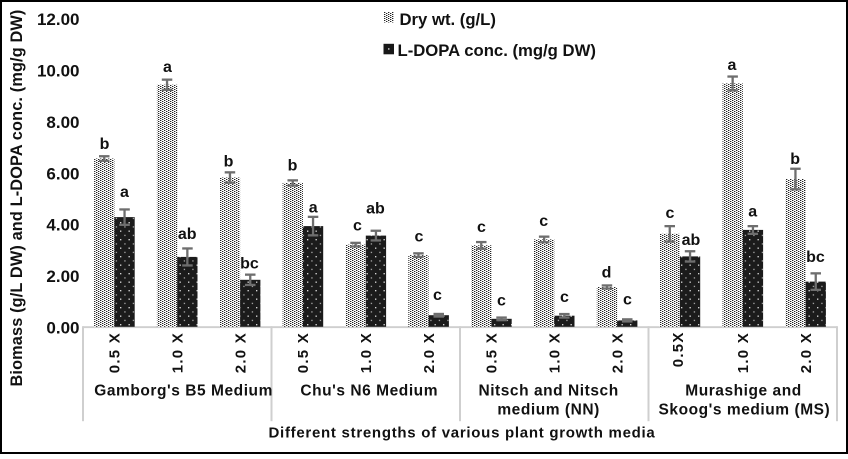  What do you see at coordinates (58, 71) in the screenshot?
I see `svg-text: 10.00` at bounding box center [58, 71].